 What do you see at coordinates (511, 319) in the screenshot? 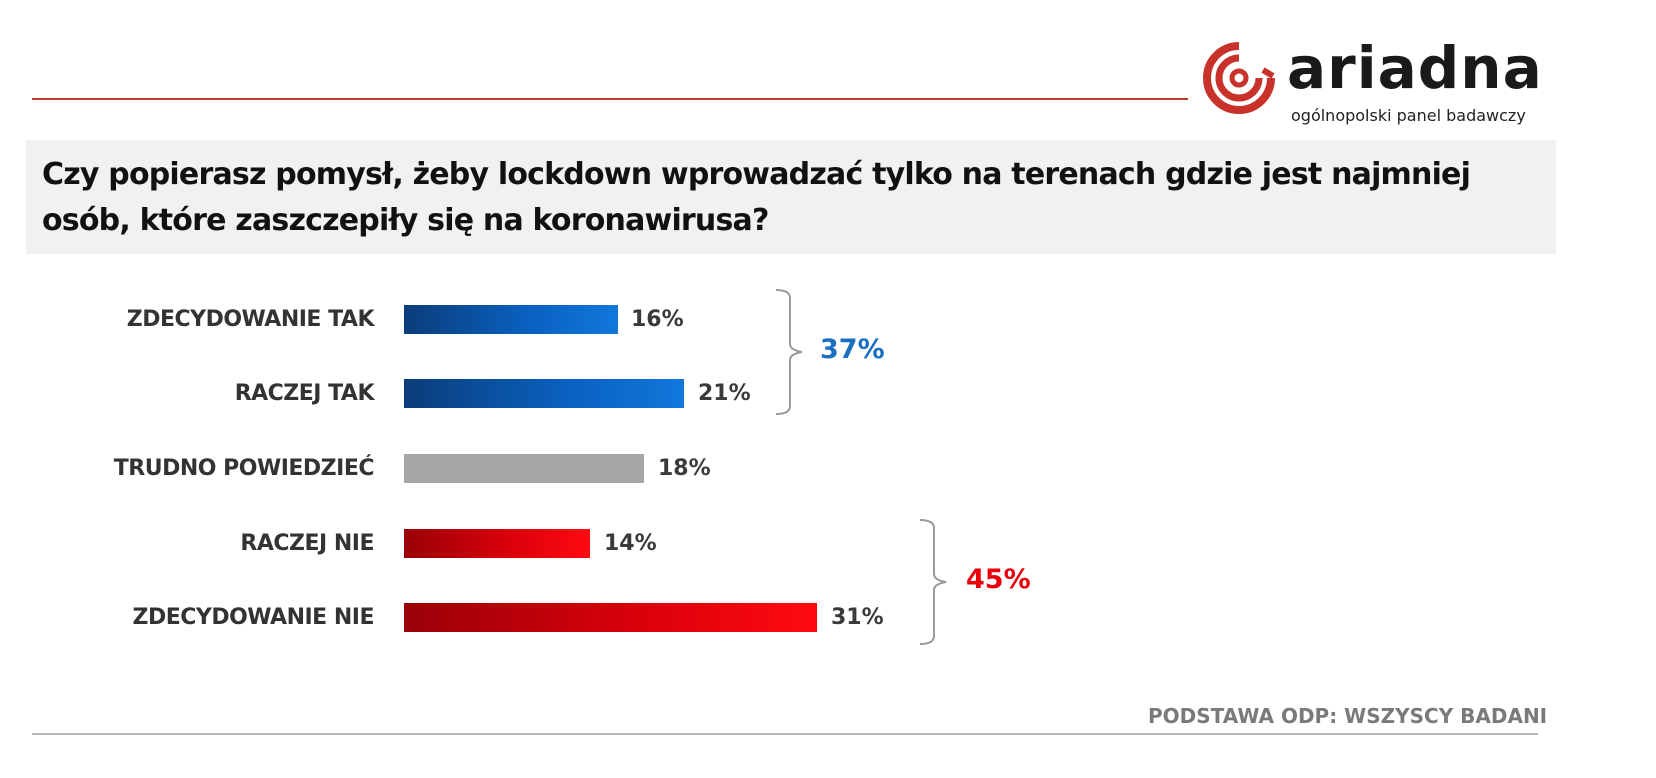
I see `bar-zdecydowanie-tak` at bounding box center [511, 319].